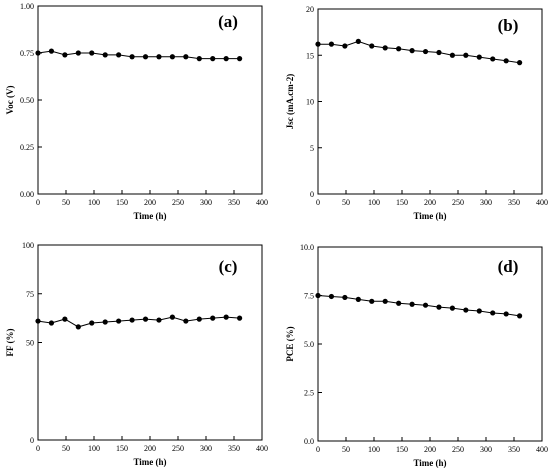 The image size is (550, 471). I want to click on y-tick-label: 1.00, so click(27, 6).